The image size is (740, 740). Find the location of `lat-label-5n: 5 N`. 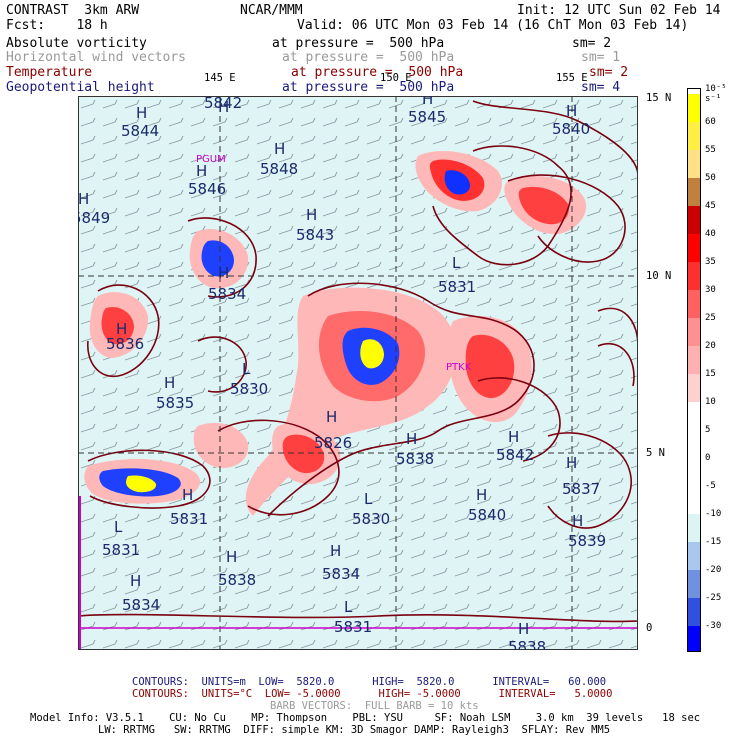

lat-label-5n: 5 N is located at coordinates (655, 453).